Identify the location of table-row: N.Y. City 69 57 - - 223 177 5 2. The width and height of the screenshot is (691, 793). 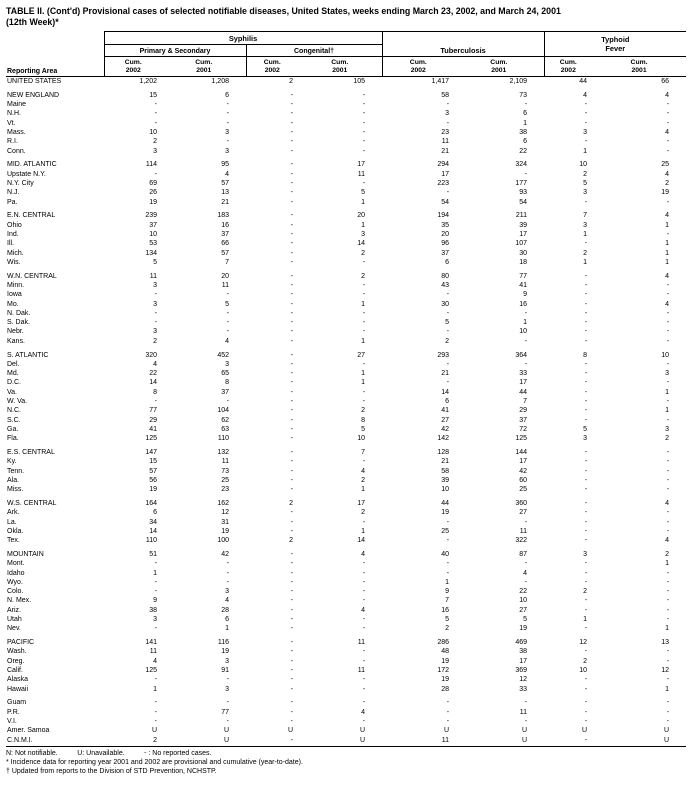
(346, 183).